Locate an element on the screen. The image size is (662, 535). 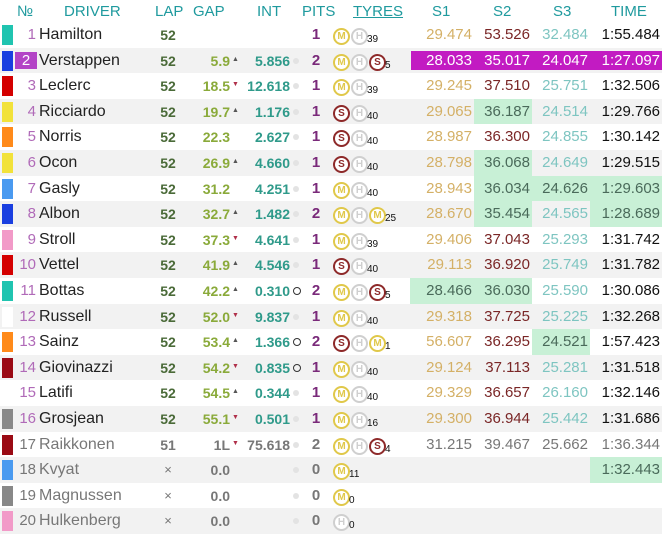
sector-2-time: 36.068 is located at coordinates (503, 162).